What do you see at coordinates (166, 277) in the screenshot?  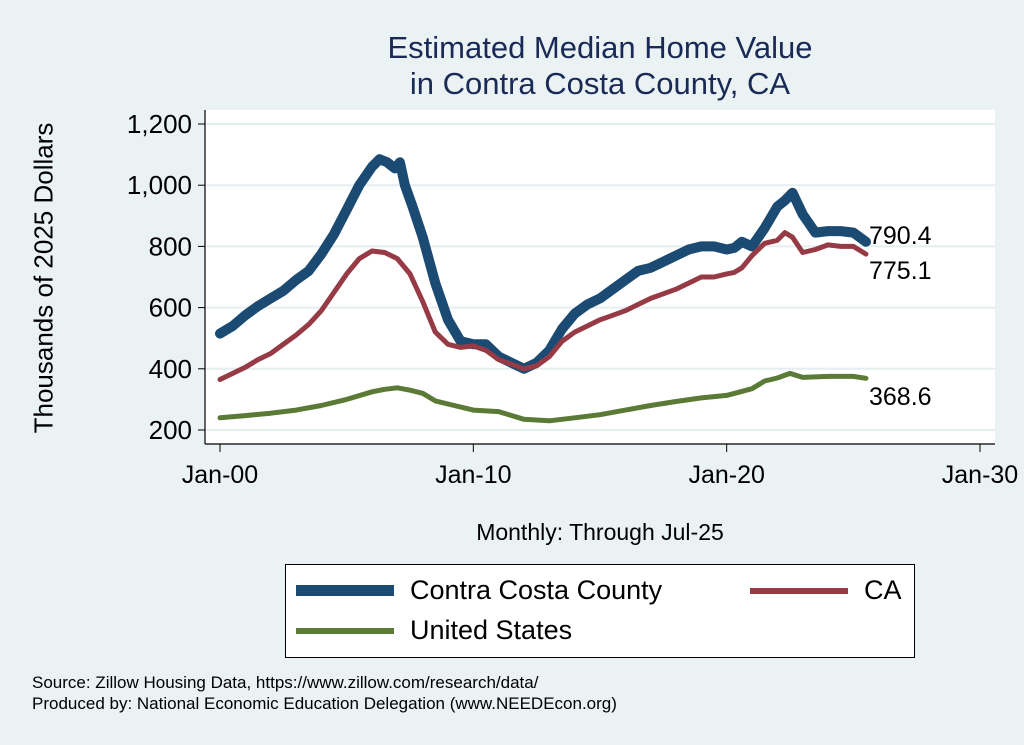 I see `y-axis-ticks: 200 400 600 800 1,000 1,200` at bounding box center [166, 277].